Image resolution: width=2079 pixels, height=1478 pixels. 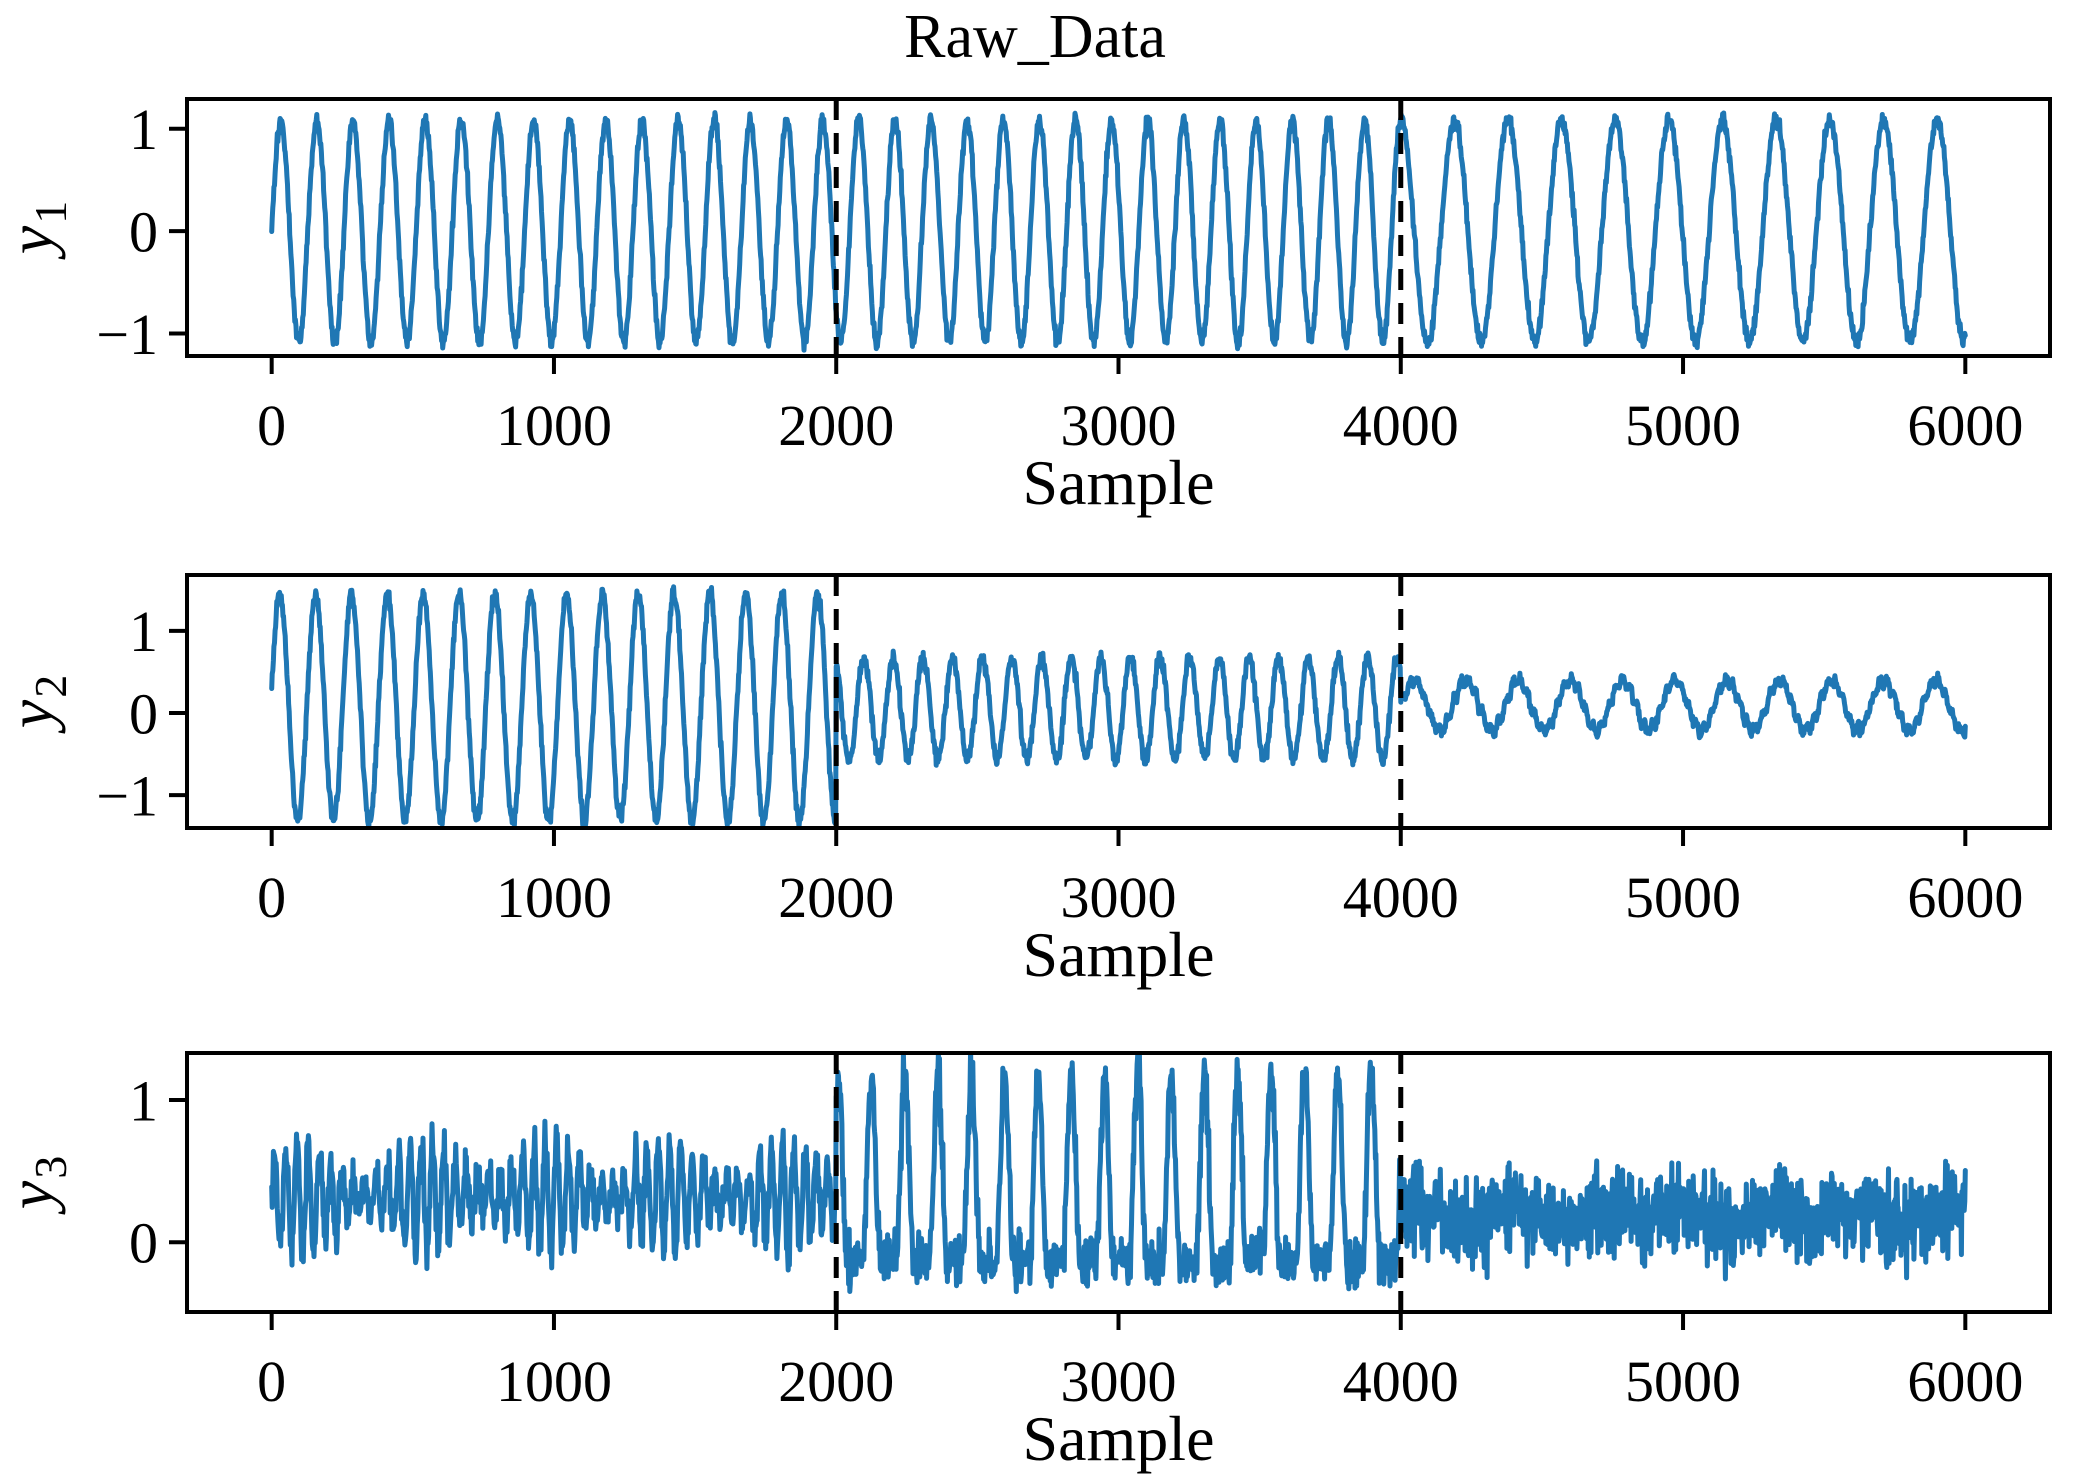 I want to click on y-axis-label: y3, so click(x=38, y=1185).